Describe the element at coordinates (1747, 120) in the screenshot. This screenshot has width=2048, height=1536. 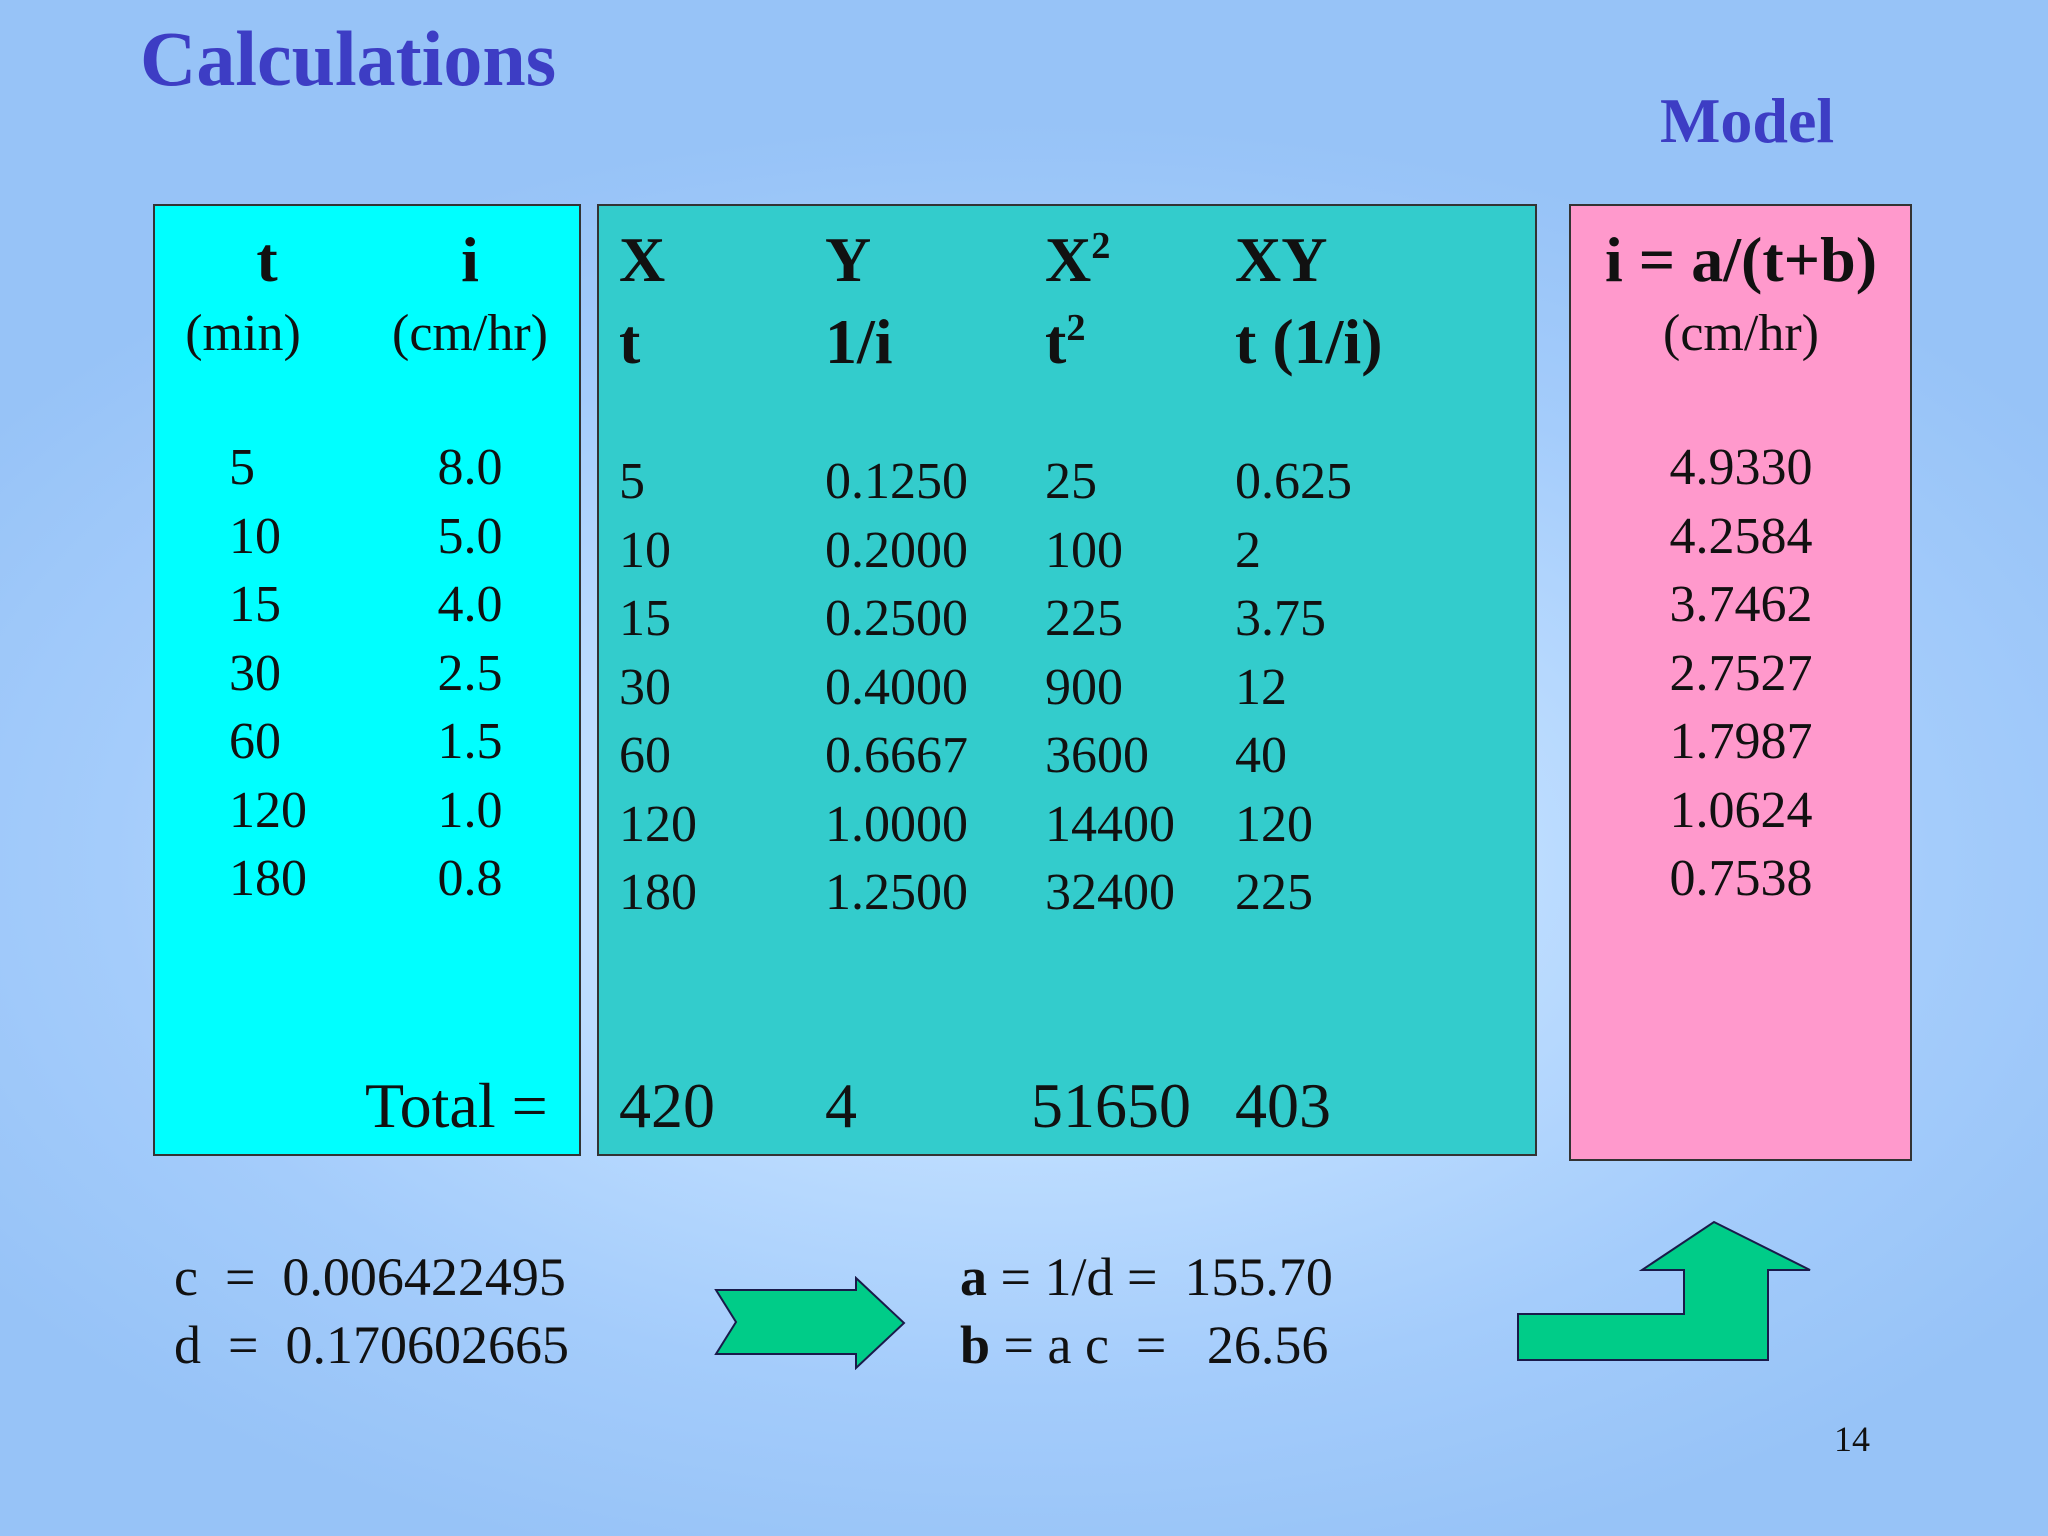
I see `model-heading: Model` at that location.